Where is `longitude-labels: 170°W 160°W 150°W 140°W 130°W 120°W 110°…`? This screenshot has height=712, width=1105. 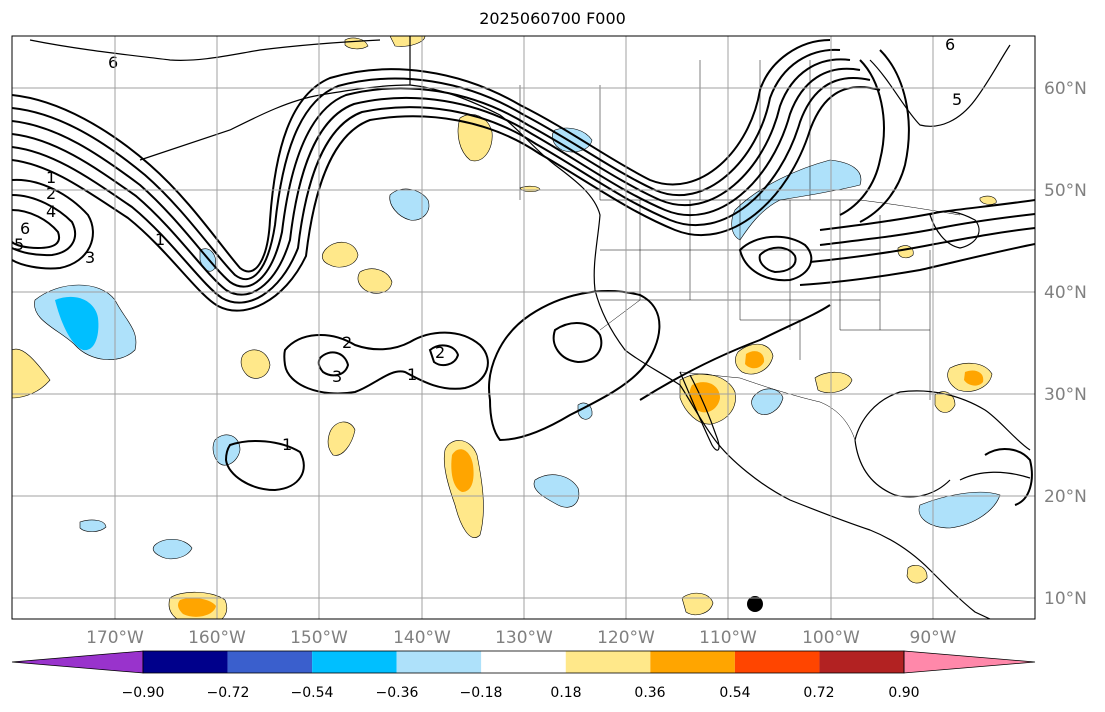
longitude-labels: 170°W 160°W 150°W 140°W 130°W 120°W 110°… is located at coordinates (521, 638).